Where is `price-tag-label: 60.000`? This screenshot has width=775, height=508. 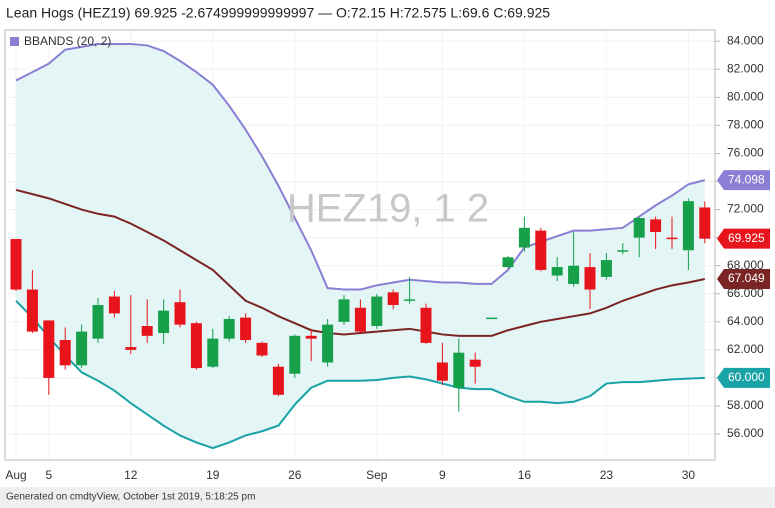
price-tag-label: 60.000 is located at coordinates (746, 377).